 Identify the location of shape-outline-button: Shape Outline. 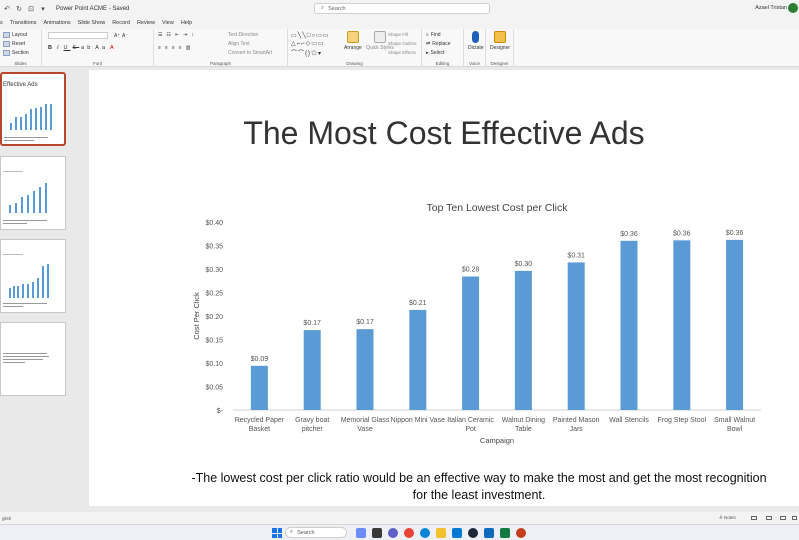
(402, 43).